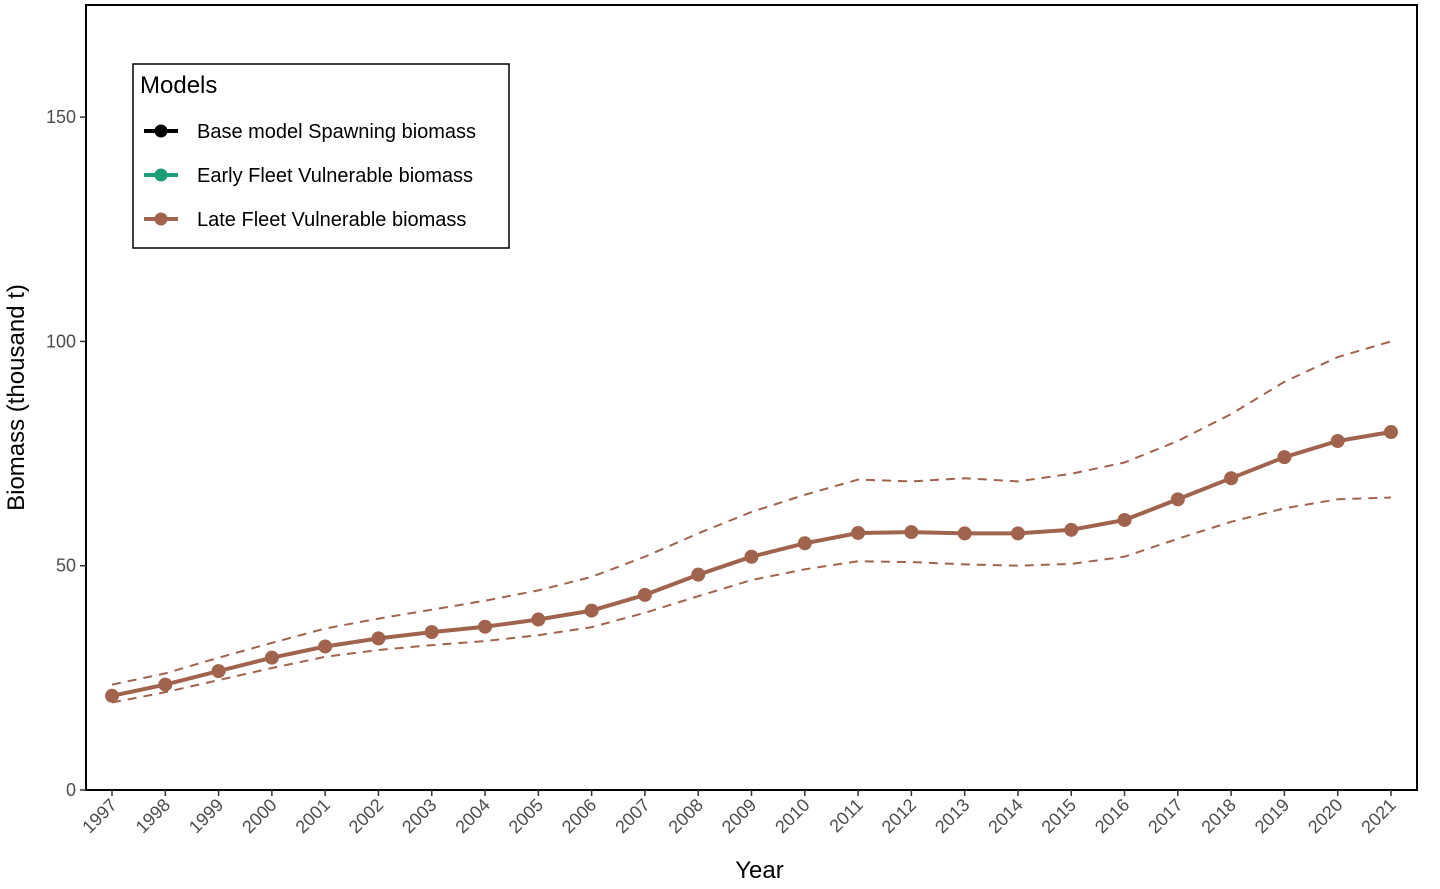 Image resolution: width=1440 pixels, height=889 pixels. Describe the element at coordinates (792, 816) in the screenshot. I see `x-tick-label: 2010` at that location.